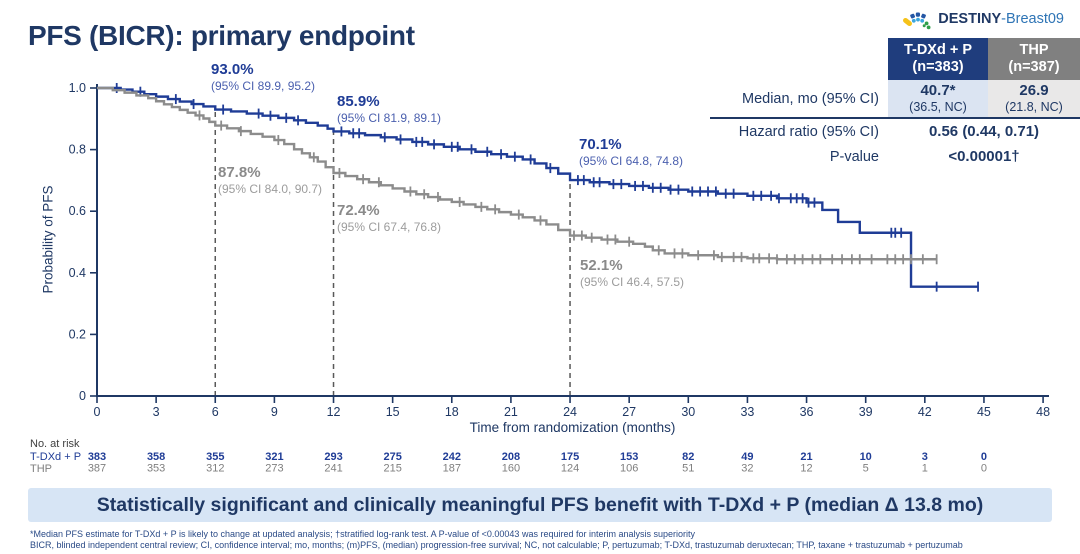 This screenshot has width=1080, height=554. Describe the element at coordinates (511, 412) in the screenshot. I see `x-tick-label: 21` at that location.